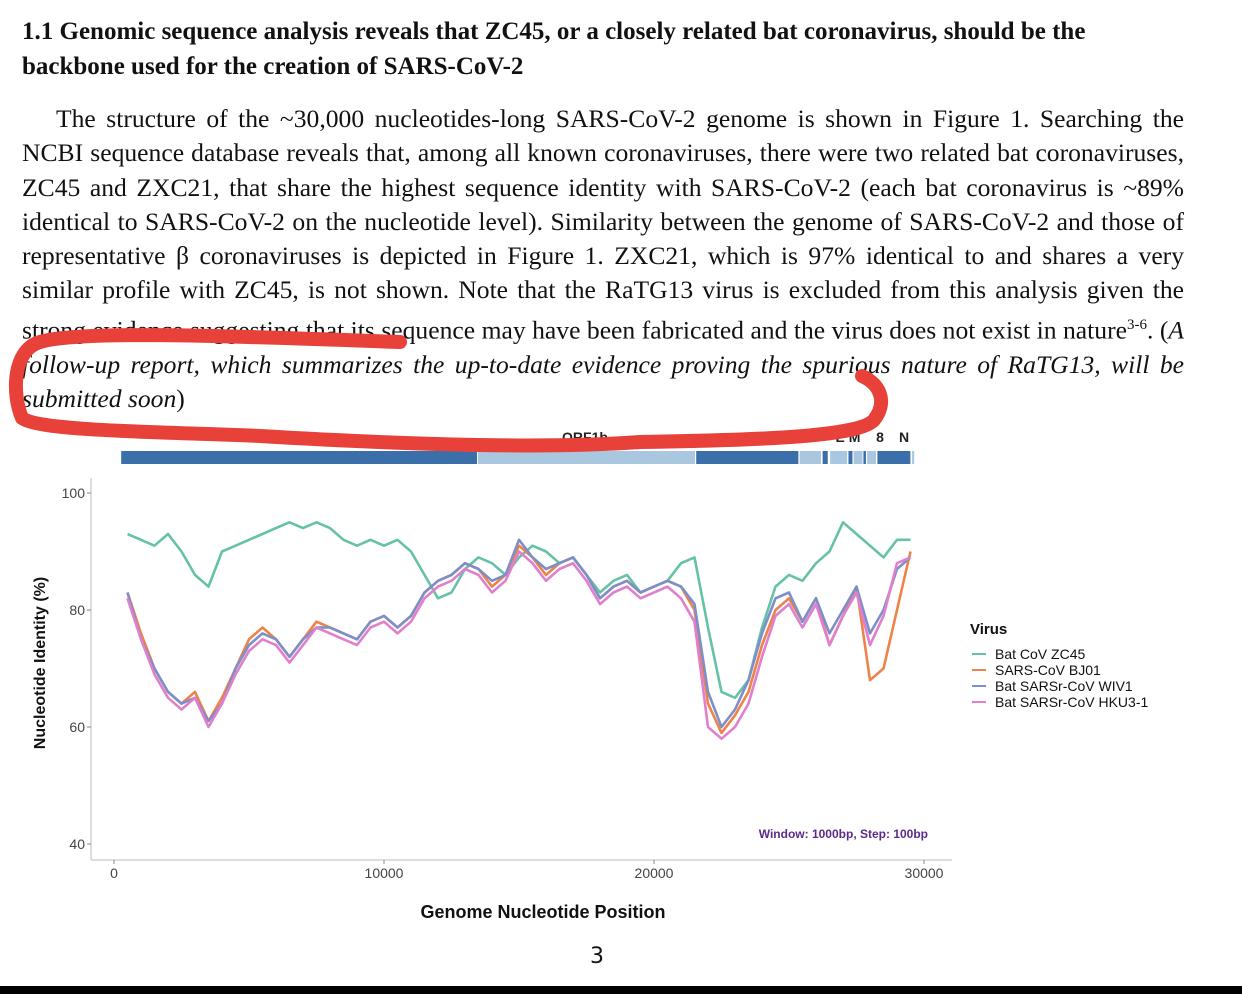 Image resolution: width=1242 pixels, height=994 pixels. I want to click on window-step-annotation: Window: 1000bp, Step: 100bp, so click(843, 834).